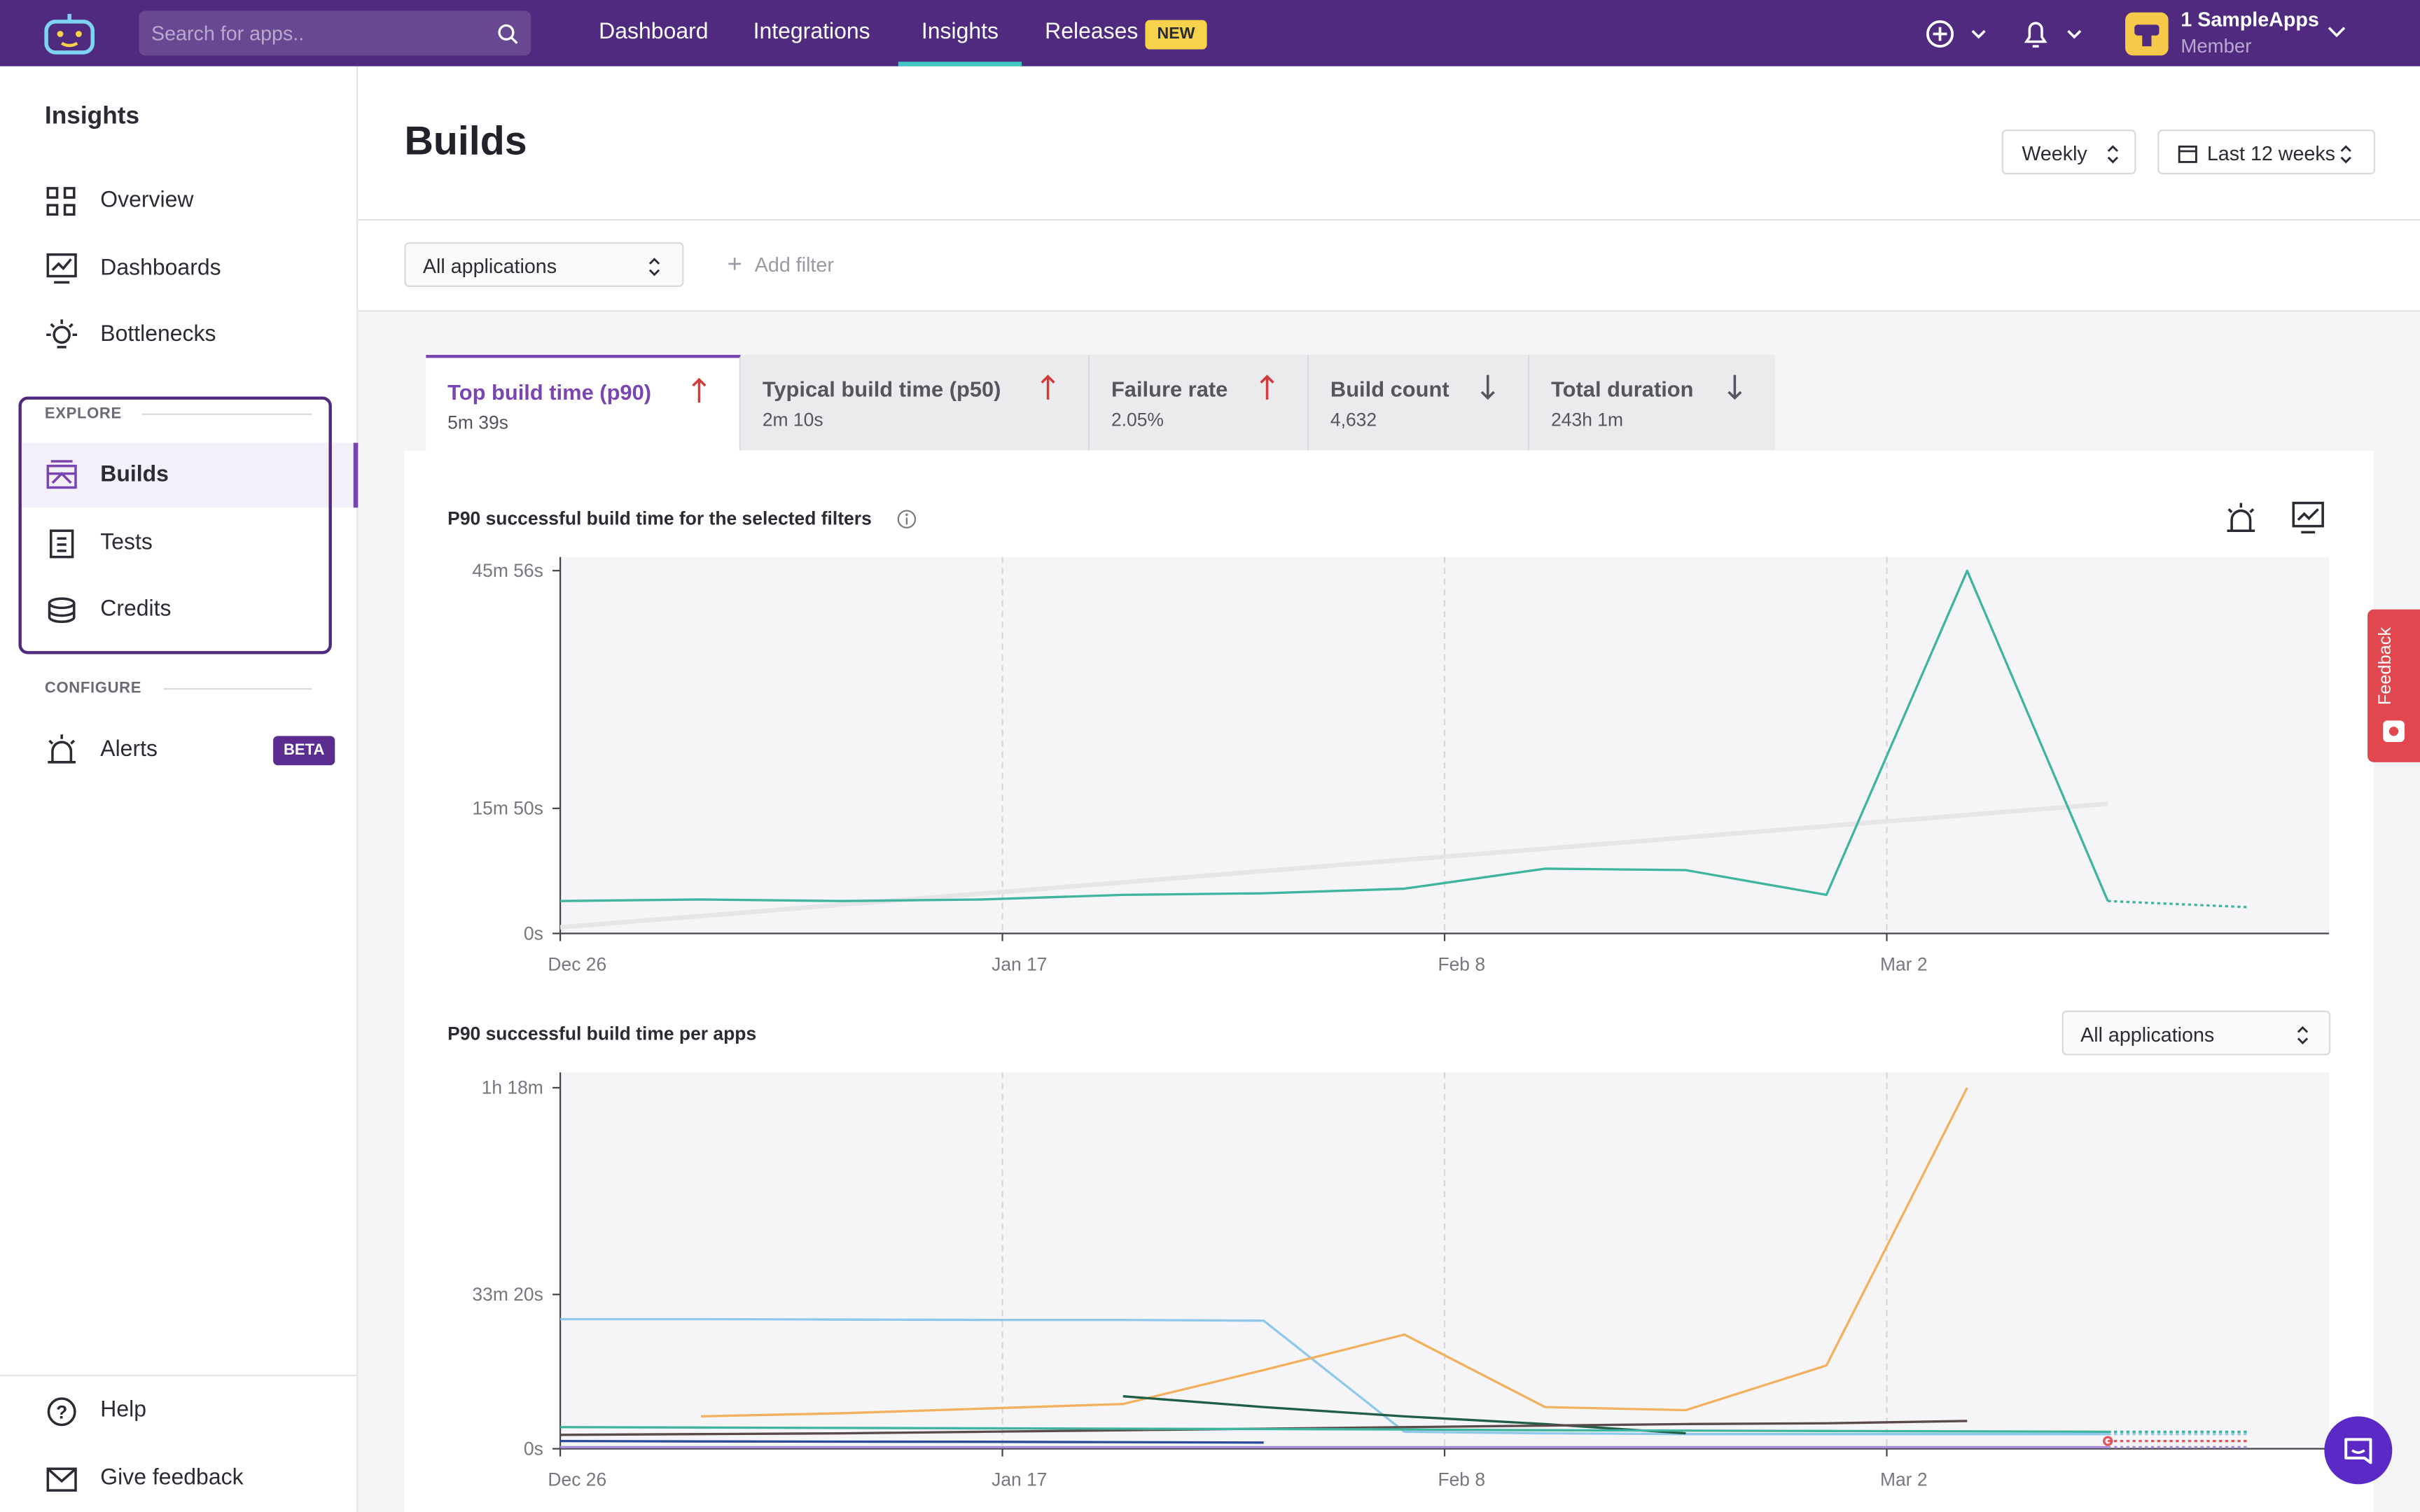 This screenshot has width=2420, height=1512. What do you see at coordinates (1462, 1479) in the screenshot?
I see `x-tick-label: Feb 8` at bounding box center [1462, 1479].